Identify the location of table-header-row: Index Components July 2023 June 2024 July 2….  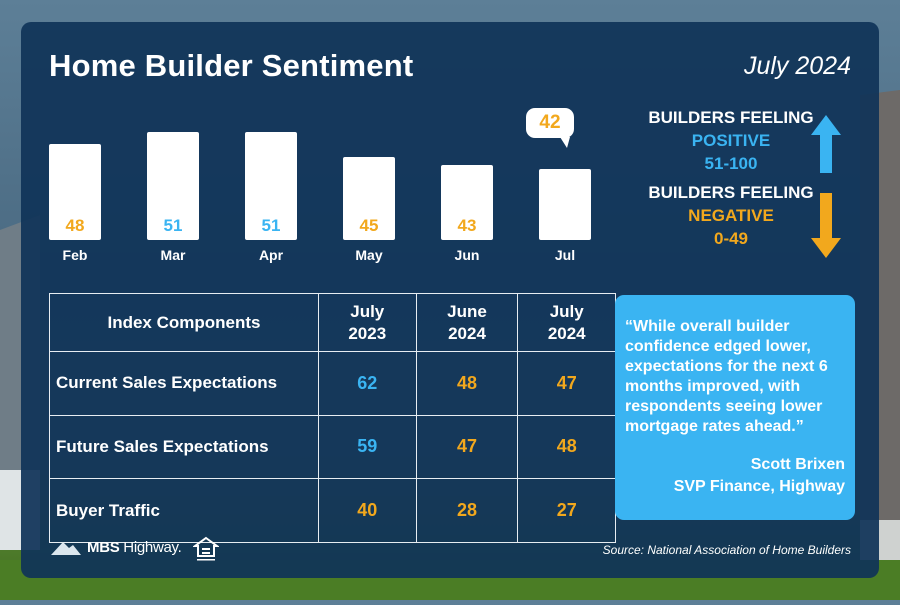
(332, 322).